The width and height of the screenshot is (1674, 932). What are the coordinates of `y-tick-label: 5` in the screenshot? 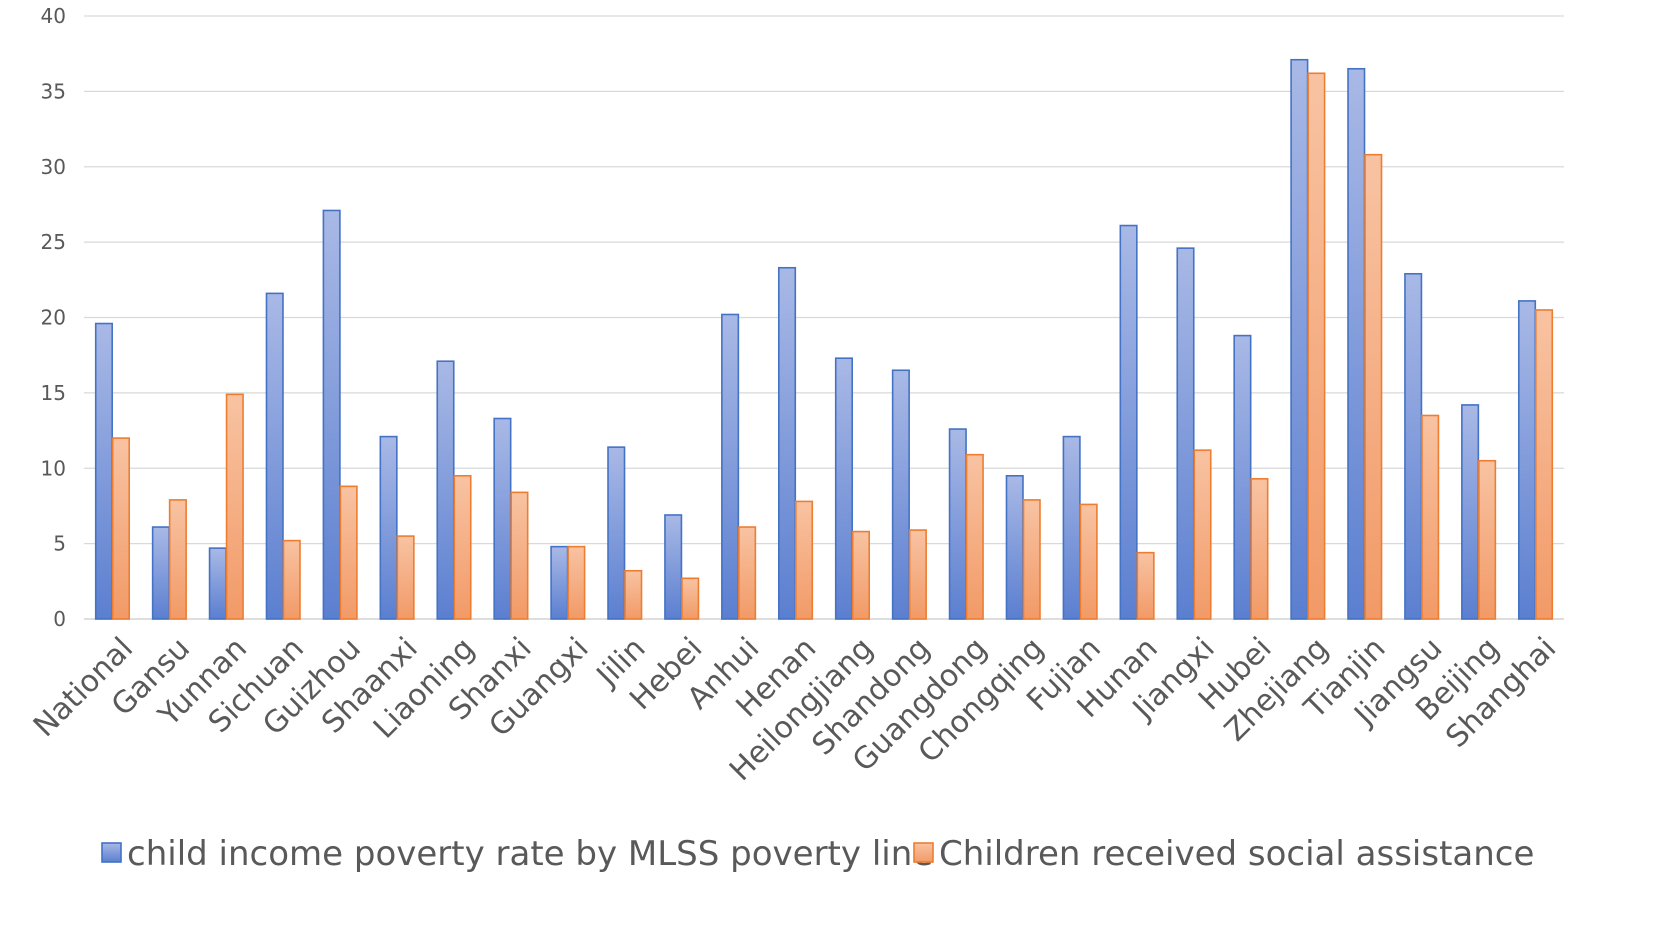 It's located at (59, 544).